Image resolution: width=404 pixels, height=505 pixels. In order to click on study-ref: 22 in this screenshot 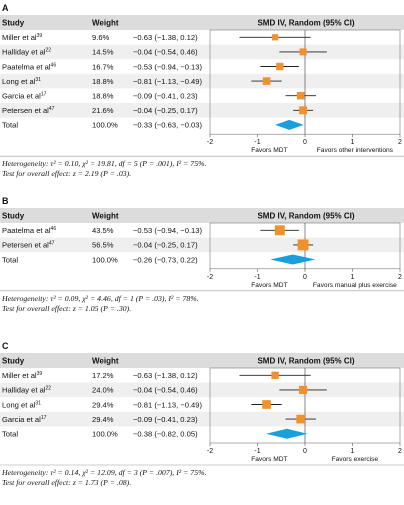, I will do `click(48, 389)`.